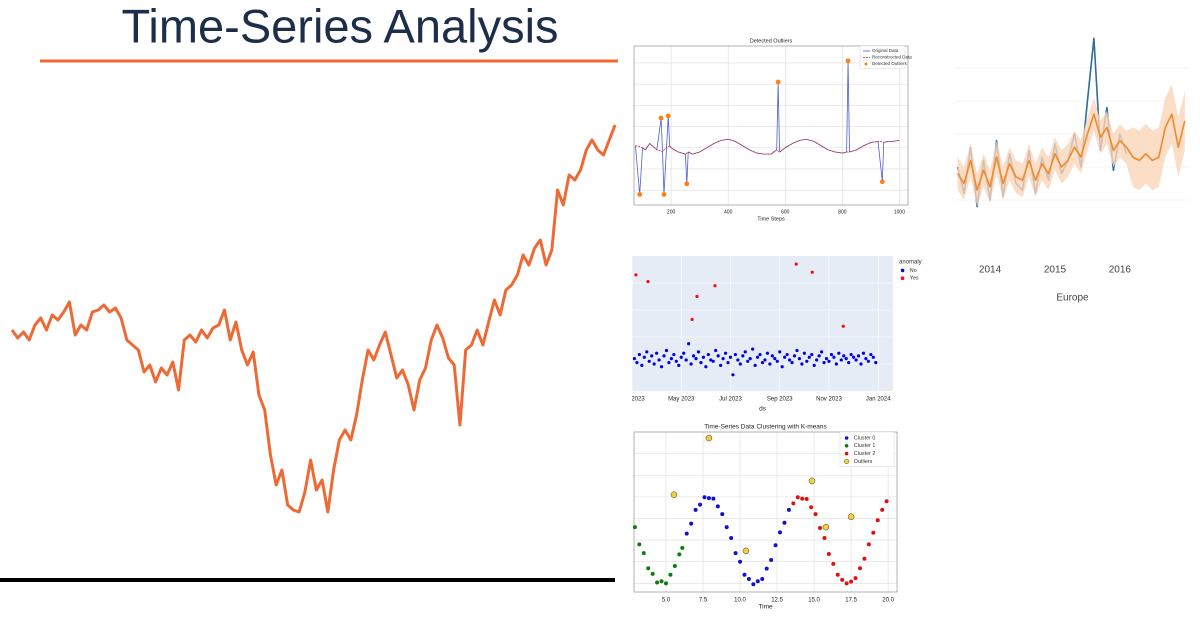 The width and height of the screenshot is (1200, 630). I want to click on legend-label: Cluster 2, so click(865, 454).